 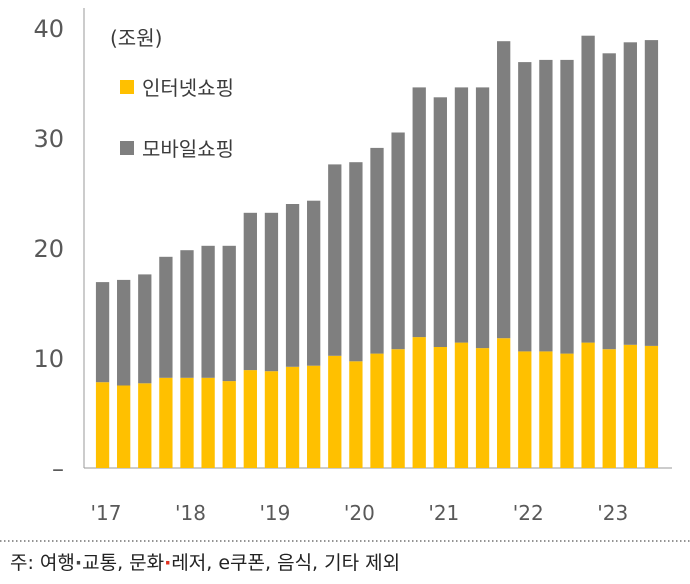 I want to click on y-tick-label: 20, so click(x=48, y=249).